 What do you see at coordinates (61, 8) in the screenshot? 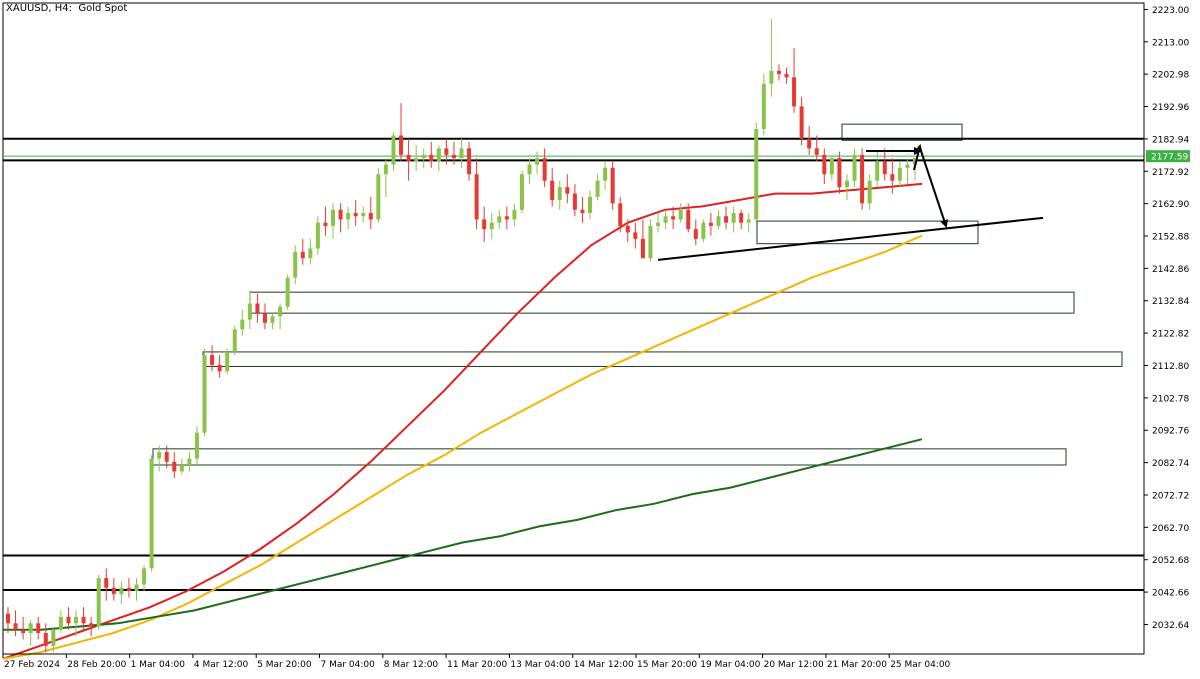
I see `timeframe-label: H4` at bounding box center [61, 8].